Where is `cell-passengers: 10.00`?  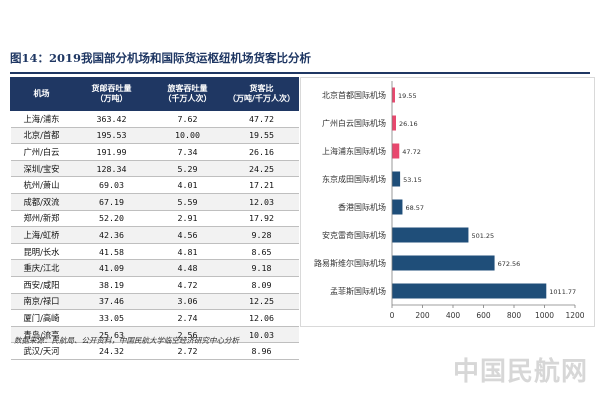 cell-passengers: 10.00 is located at coordinates (187, 136).